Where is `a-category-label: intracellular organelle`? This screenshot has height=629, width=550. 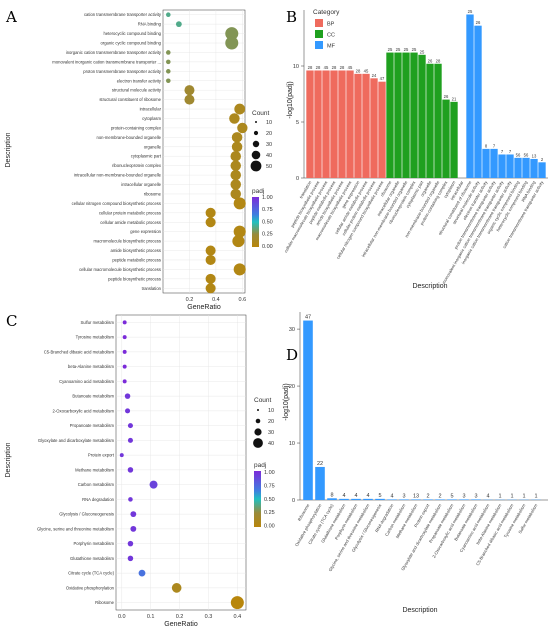 a-category-label: intracellular organelle is located at coordinates (141, 184).